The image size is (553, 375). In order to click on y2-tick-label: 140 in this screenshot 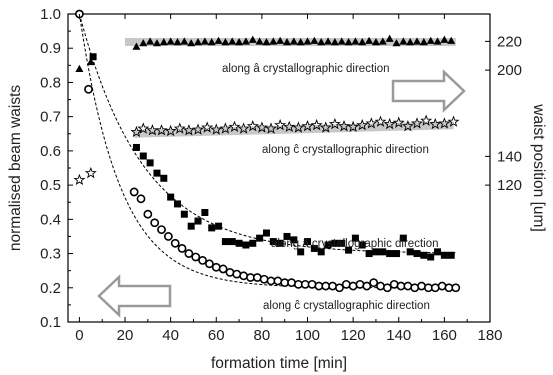, I will do `click(509, 156)`.